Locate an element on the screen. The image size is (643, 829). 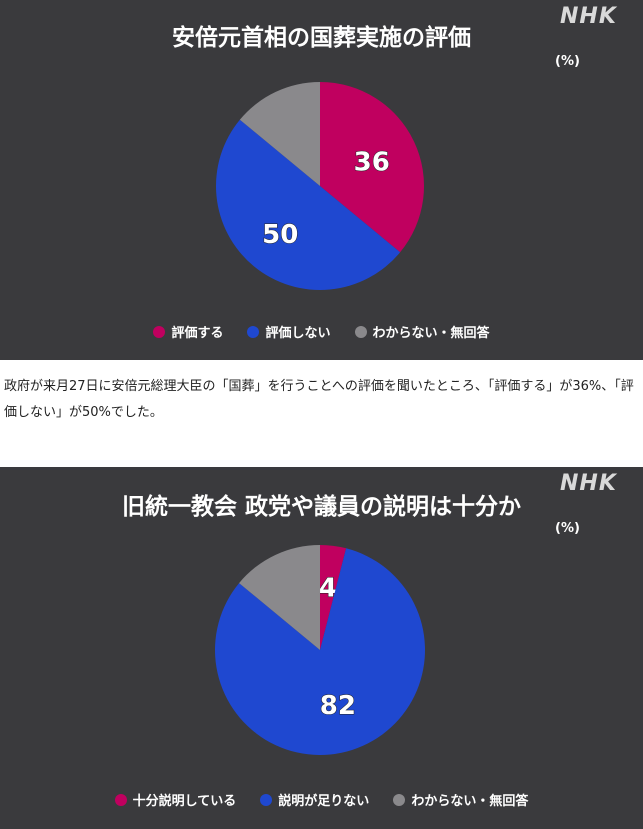
slice-data-label: 82 is located at coordinates (338, 706).